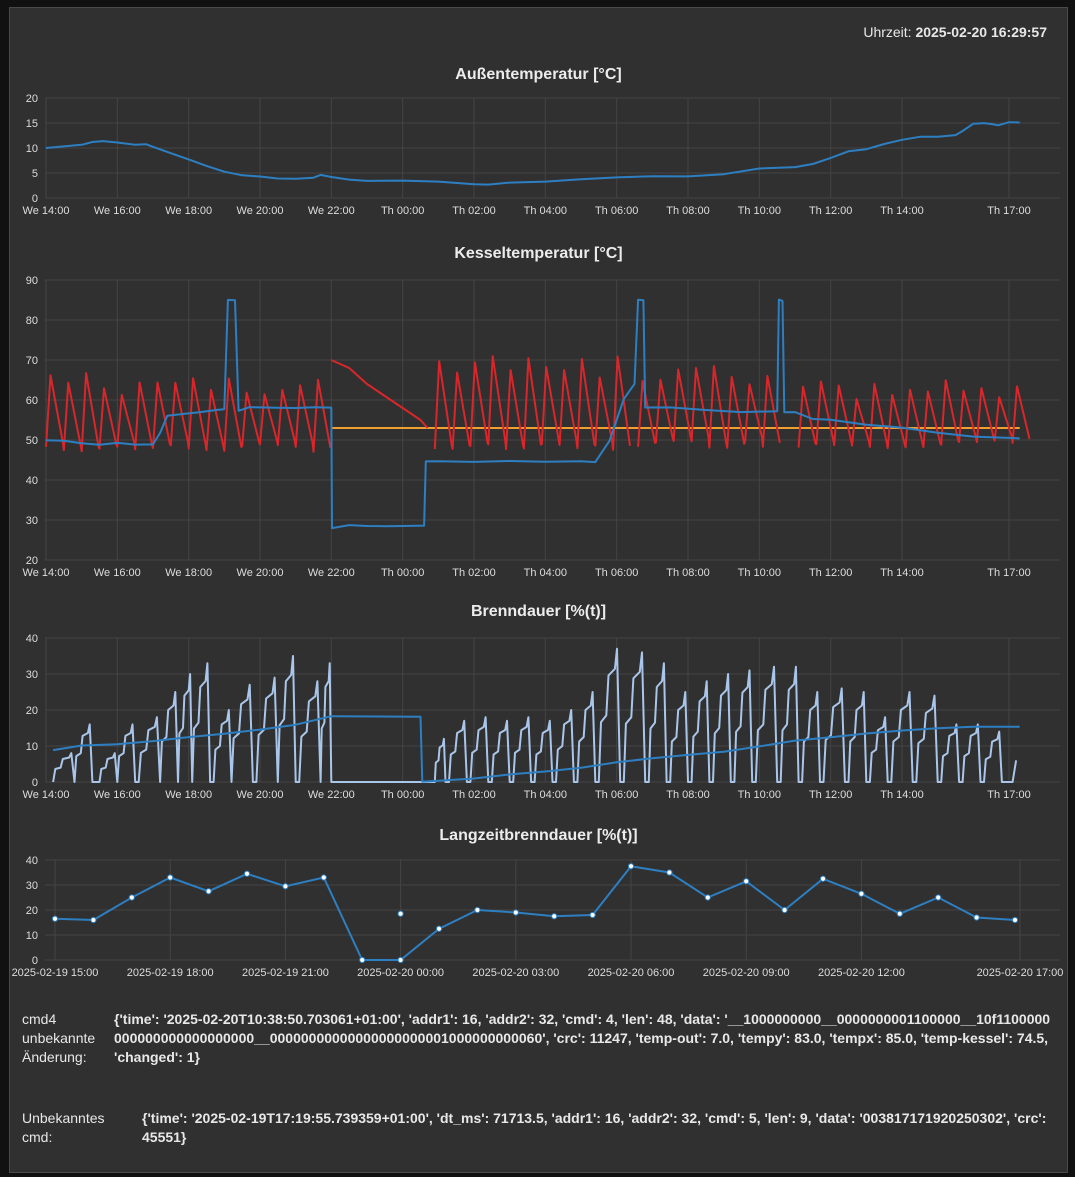 This screenshot has width=1075, height=1177. I want to click on y-tick-label: 60, so click(32, 401).